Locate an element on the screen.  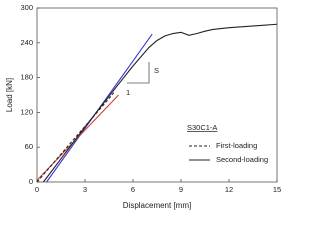
legend-label: Second-loading is located at coordinates (242, 159).